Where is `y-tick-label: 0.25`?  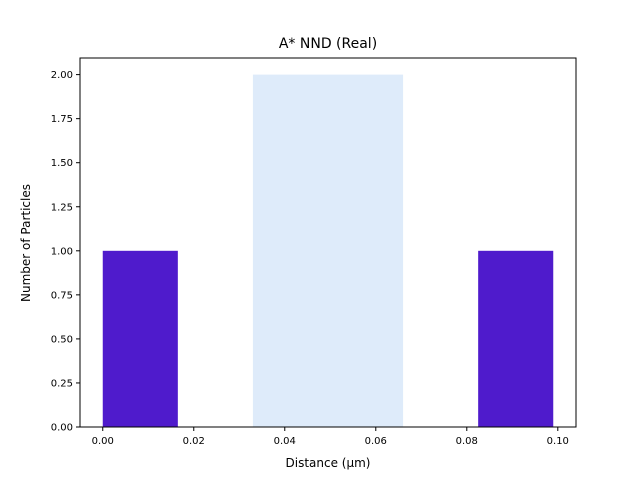
y-tick-label: 0.25 is located at coordinates (62, 383).